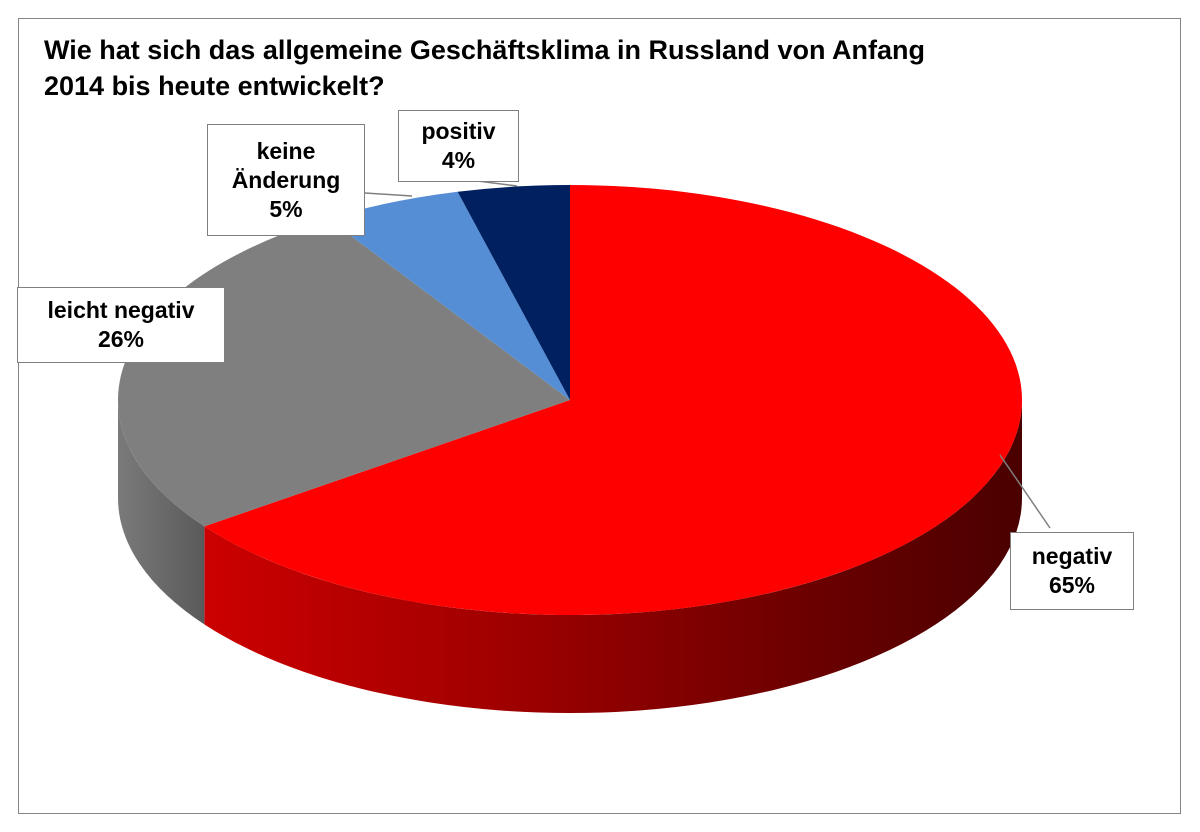 The width and height of the screenshot is (1200, 832). What do you see at coordinates (513, 292) in the screenshot?
I see `pie-slice-positiv` at bounding box center [513, 292].